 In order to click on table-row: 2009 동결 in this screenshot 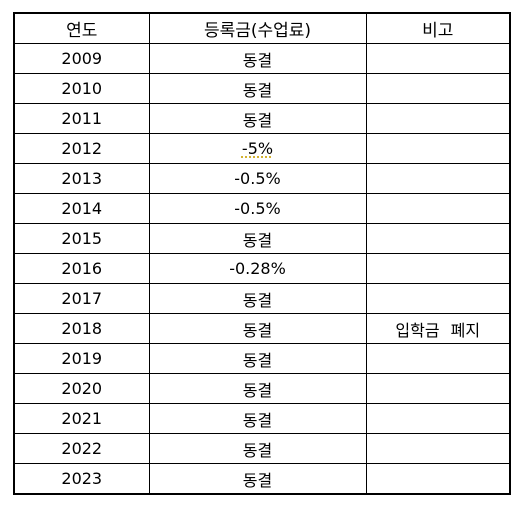, I will do `click(262, 58)`.